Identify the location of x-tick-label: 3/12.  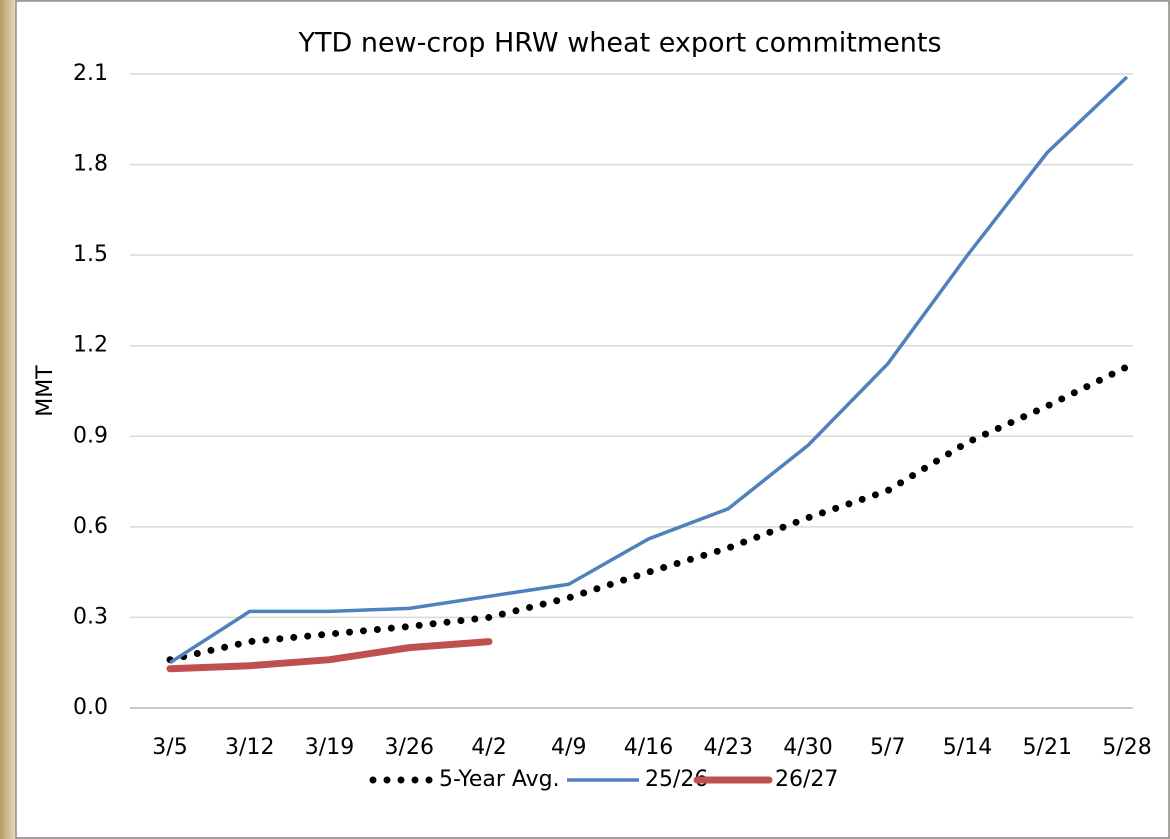
(249, 747).